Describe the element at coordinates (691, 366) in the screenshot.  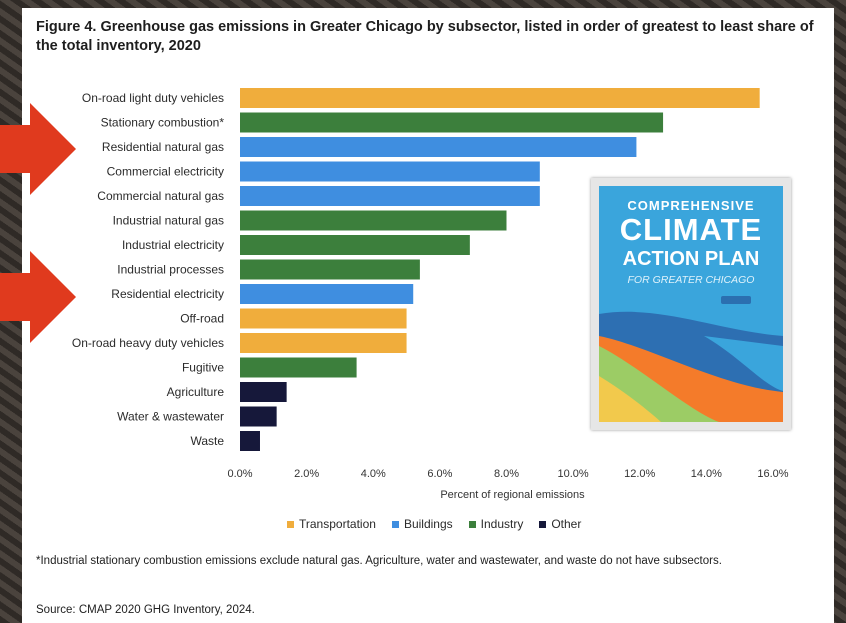
I see `cover-waves` at that location.